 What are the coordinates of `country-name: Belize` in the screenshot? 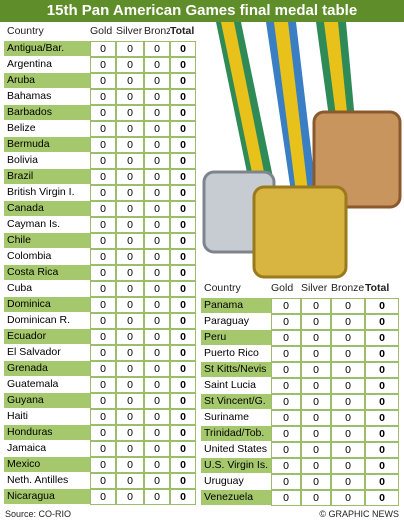 It's located at (47, 129).